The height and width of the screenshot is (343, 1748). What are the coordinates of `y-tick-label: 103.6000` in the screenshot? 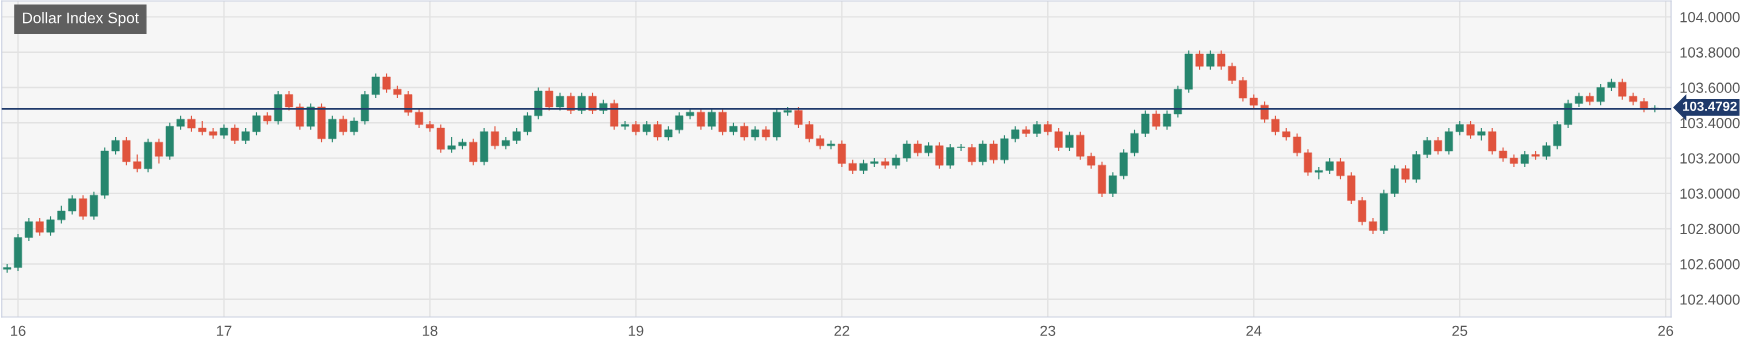 It's located at (1710, 87).